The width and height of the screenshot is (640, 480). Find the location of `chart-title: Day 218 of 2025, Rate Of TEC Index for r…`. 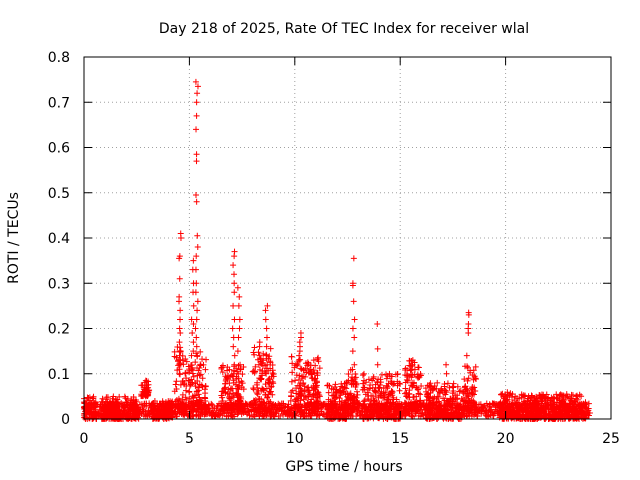

chart-title: Day 218 of 2025, Rate Of TEC Index for r… is located at coordinates (344, 29).